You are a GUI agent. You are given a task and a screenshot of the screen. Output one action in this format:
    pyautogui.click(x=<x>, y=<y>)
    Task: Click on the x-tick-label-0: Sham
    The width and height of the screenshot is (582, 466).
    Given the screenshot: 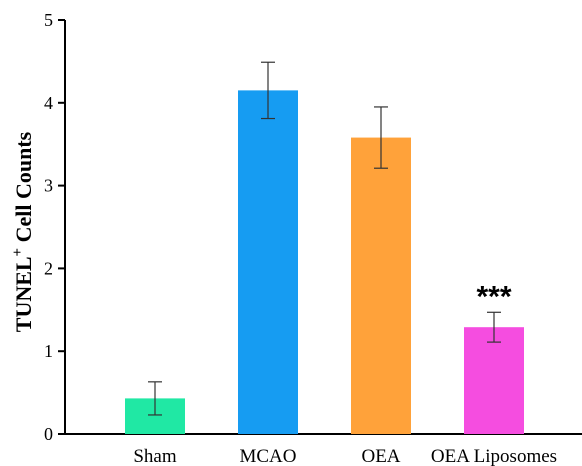 What is the action you would take?
    pyautogui.click(x=155, y=456)
    